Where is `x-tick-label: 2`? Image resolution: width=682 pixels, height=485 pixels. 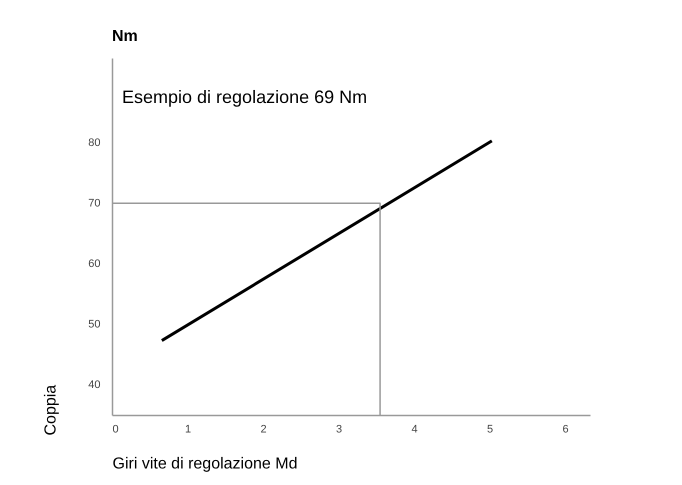
x-tick-label: 2 is located at coordinates (263, 430).